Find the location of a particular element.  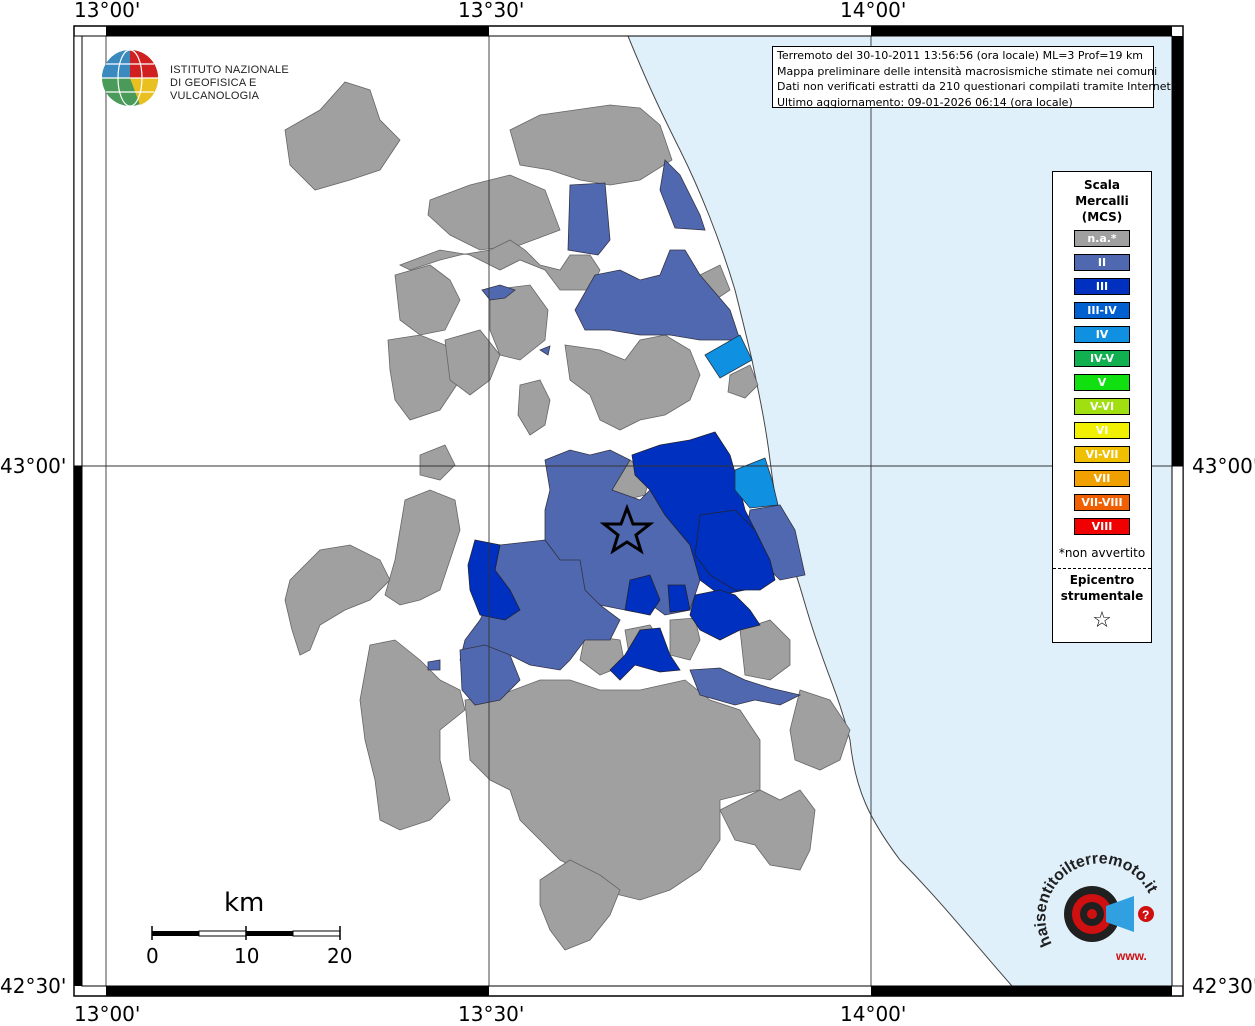

logo-line-2: DI GEOFISICA E VULCANOLOGIA is located at coordinates (215, 89).